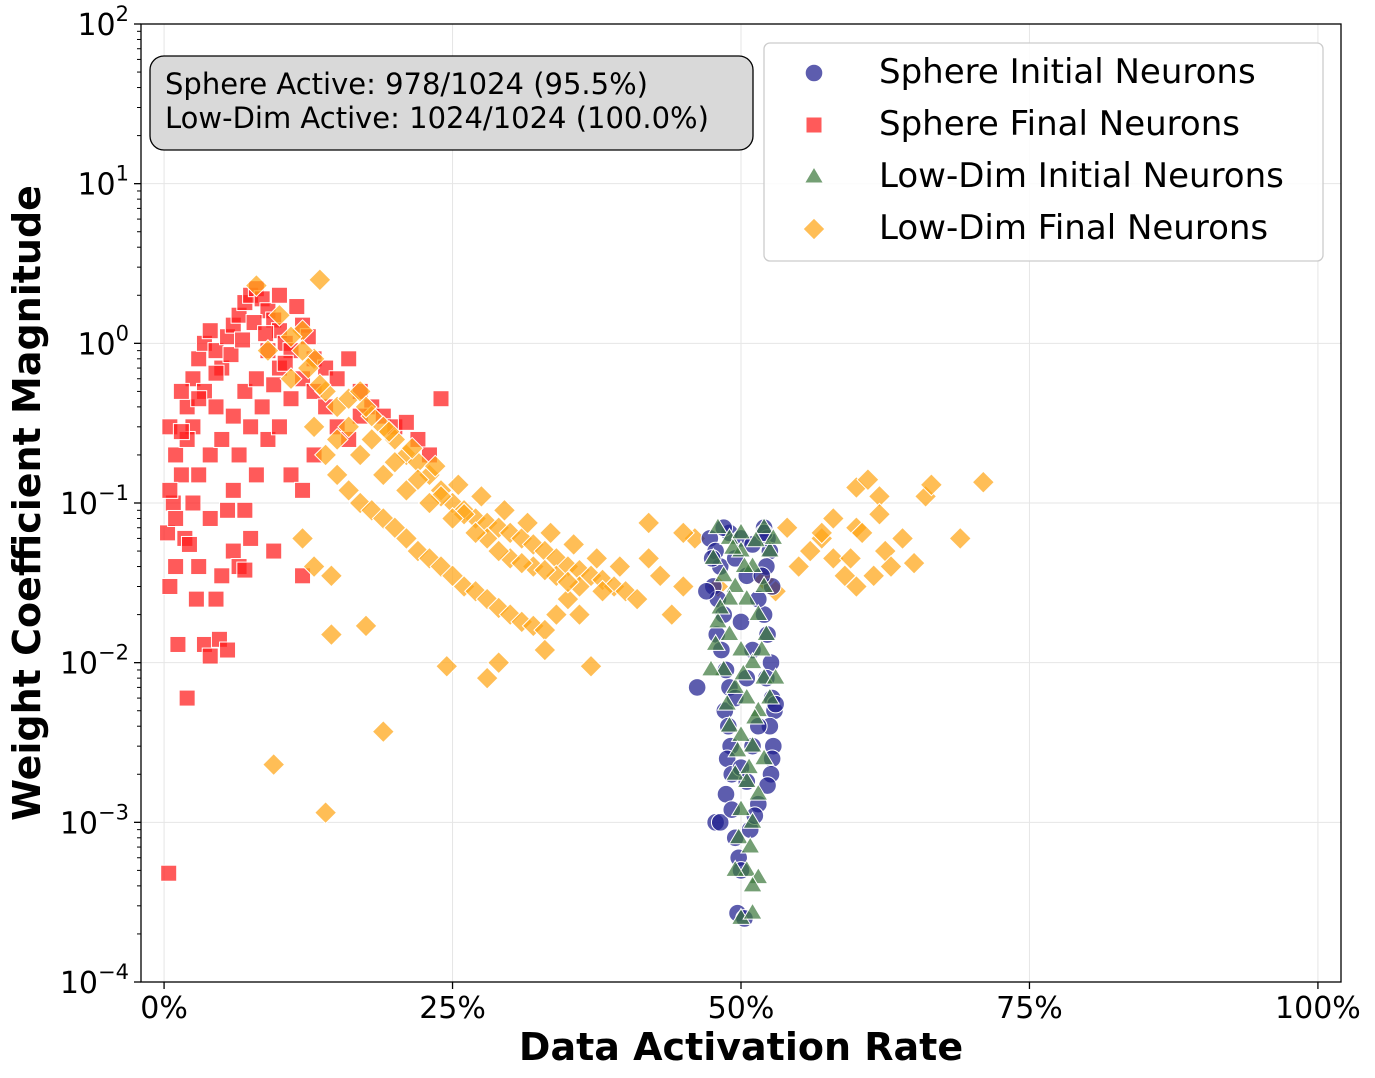 The width and height of the screenshot is (1375, 1078). What do you see at coordinates (94, 820) in the screenshot?
I see `y-tick-label: 10⁻³` at bounding box center [94, 820].